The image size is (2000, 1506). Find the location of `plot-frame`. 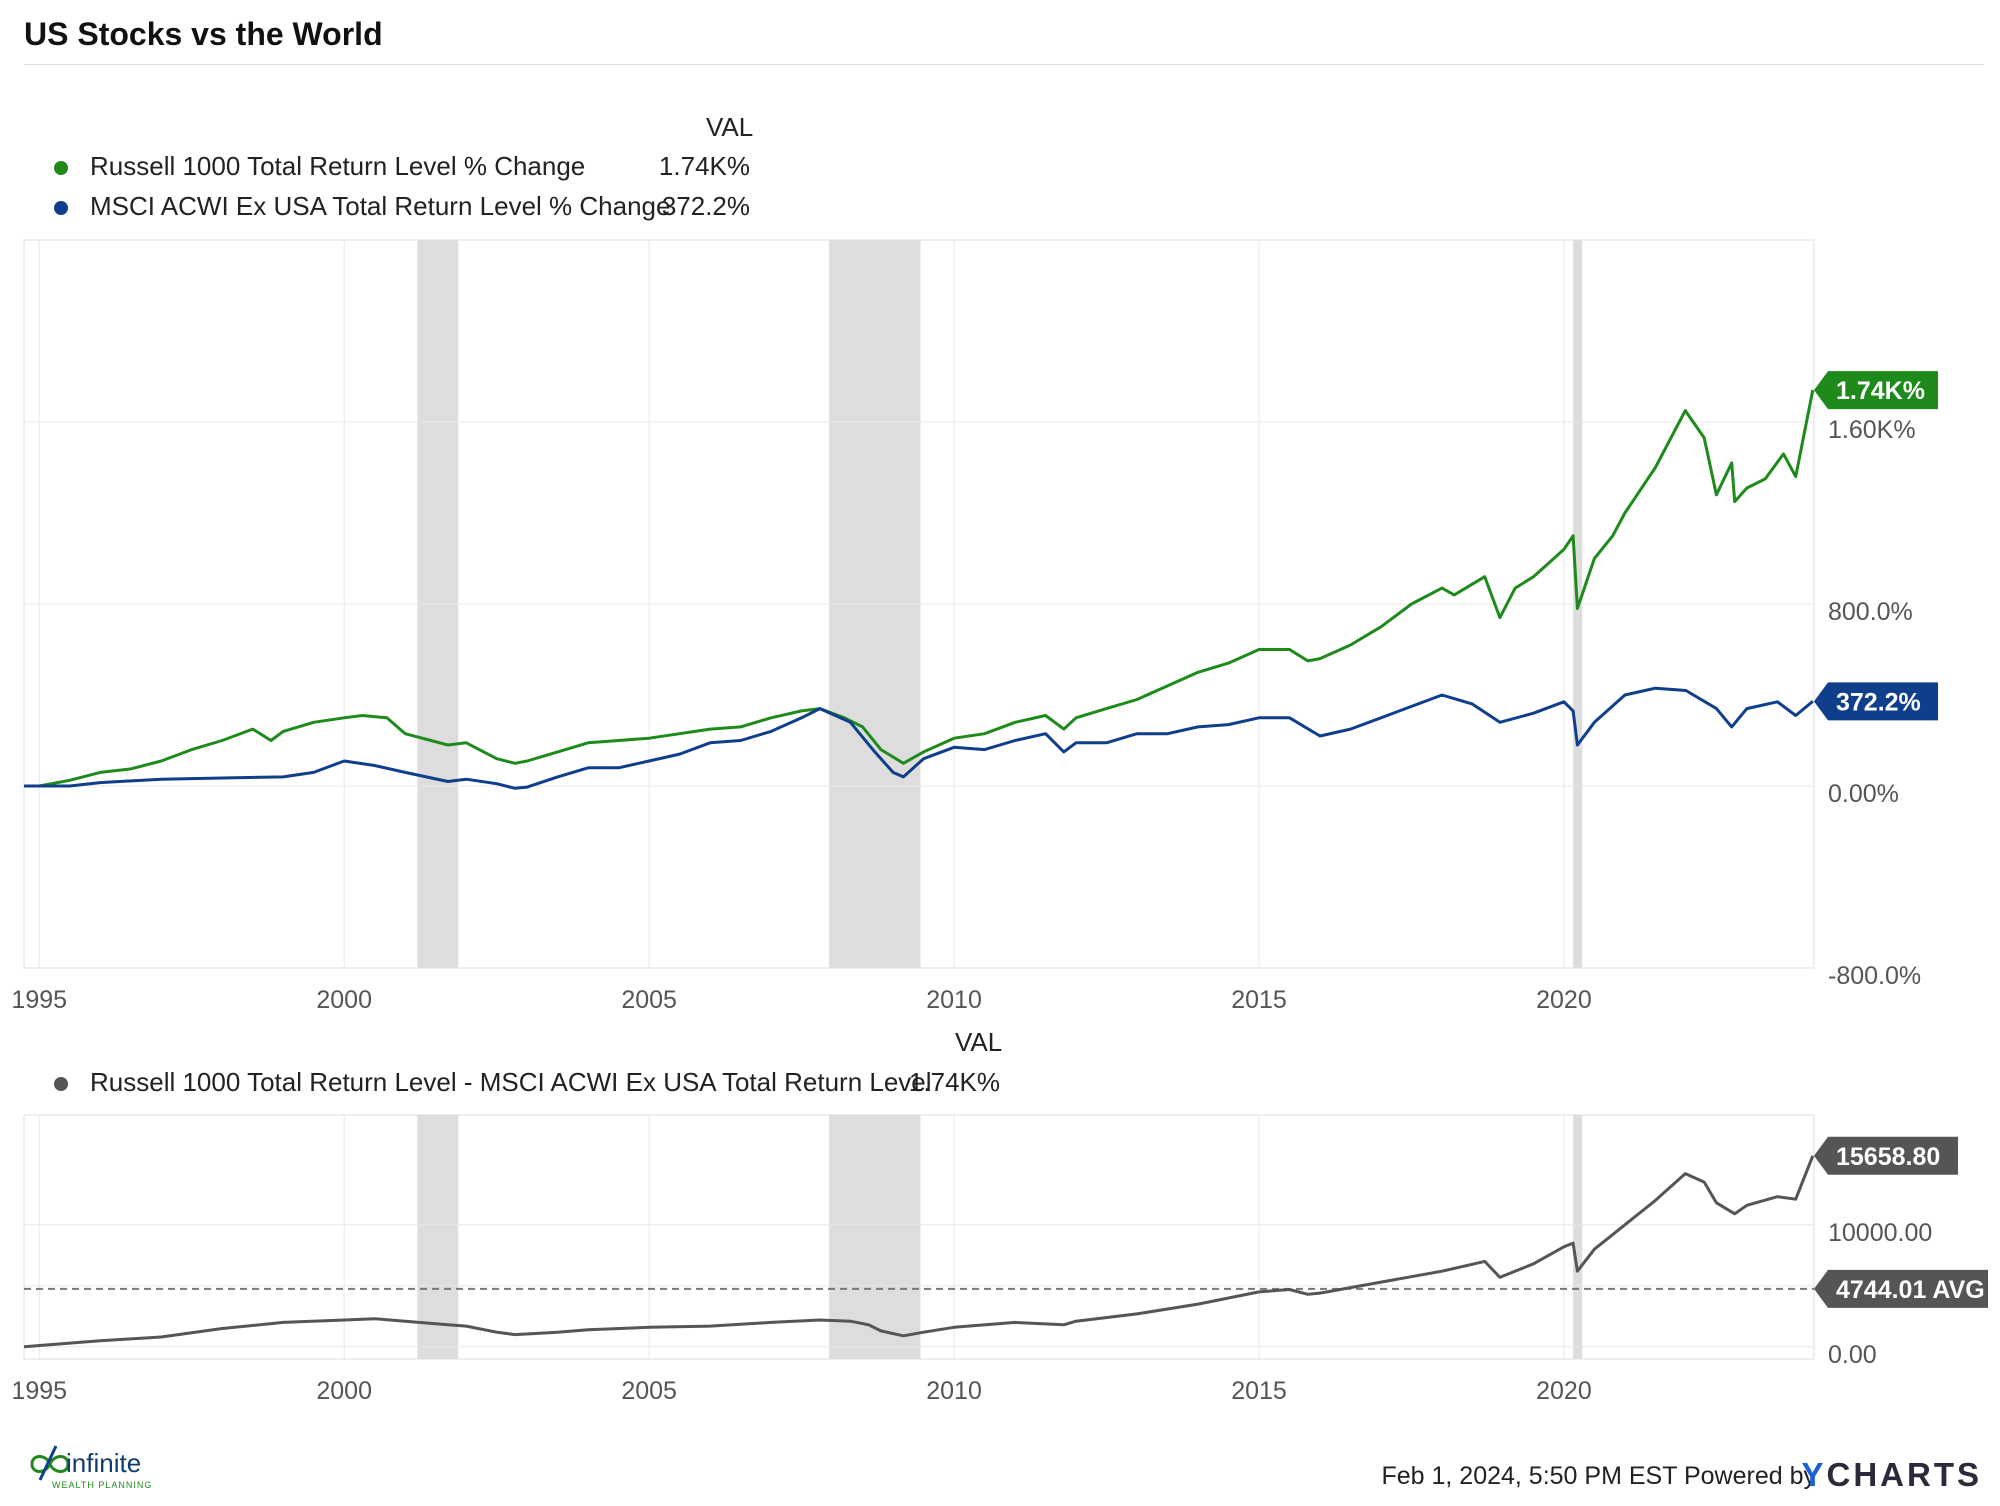

plot-frame is located at coordinates (919, 1237).